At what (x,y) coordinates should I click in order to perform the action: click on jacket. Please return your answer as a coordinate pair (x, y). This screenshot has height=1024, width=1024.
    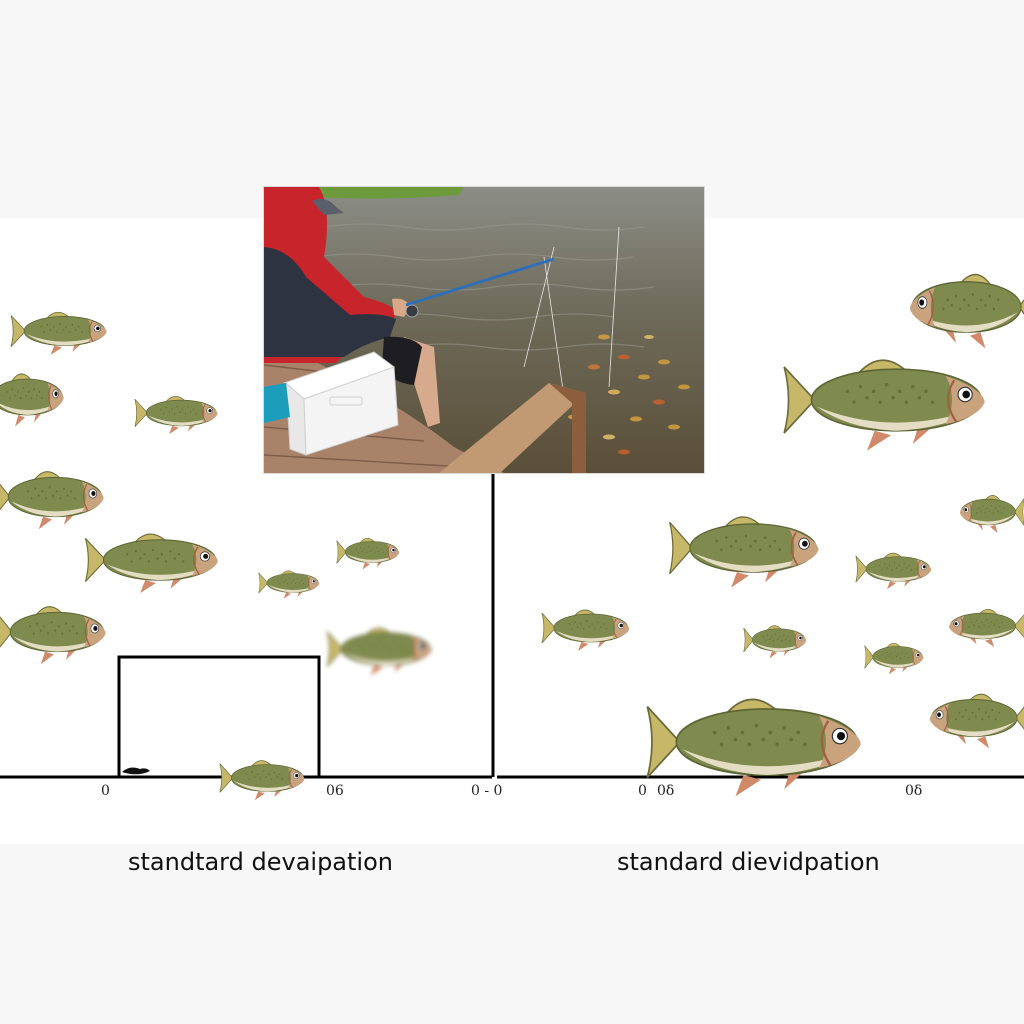
    Looking at the image, I should click on (330, 302).